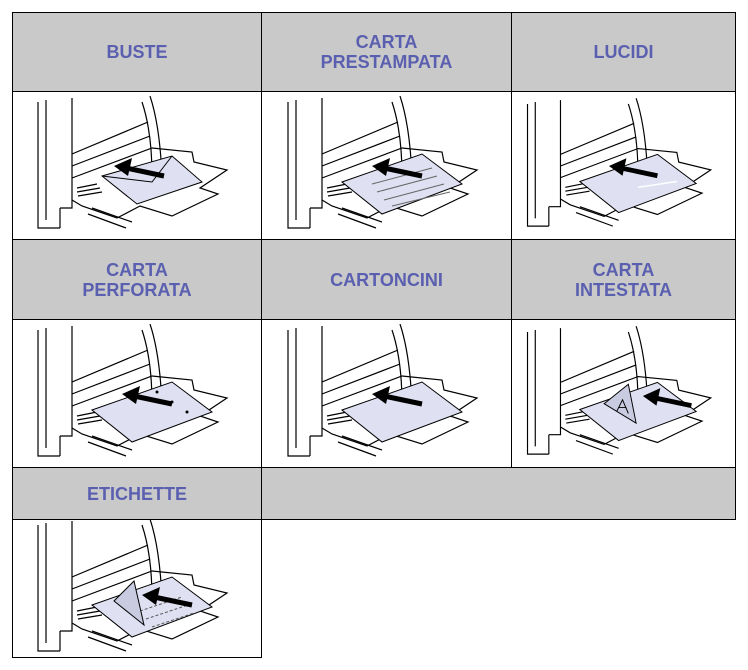  I want to click on header-text: PRESTAMPATA, so click(386, 62).